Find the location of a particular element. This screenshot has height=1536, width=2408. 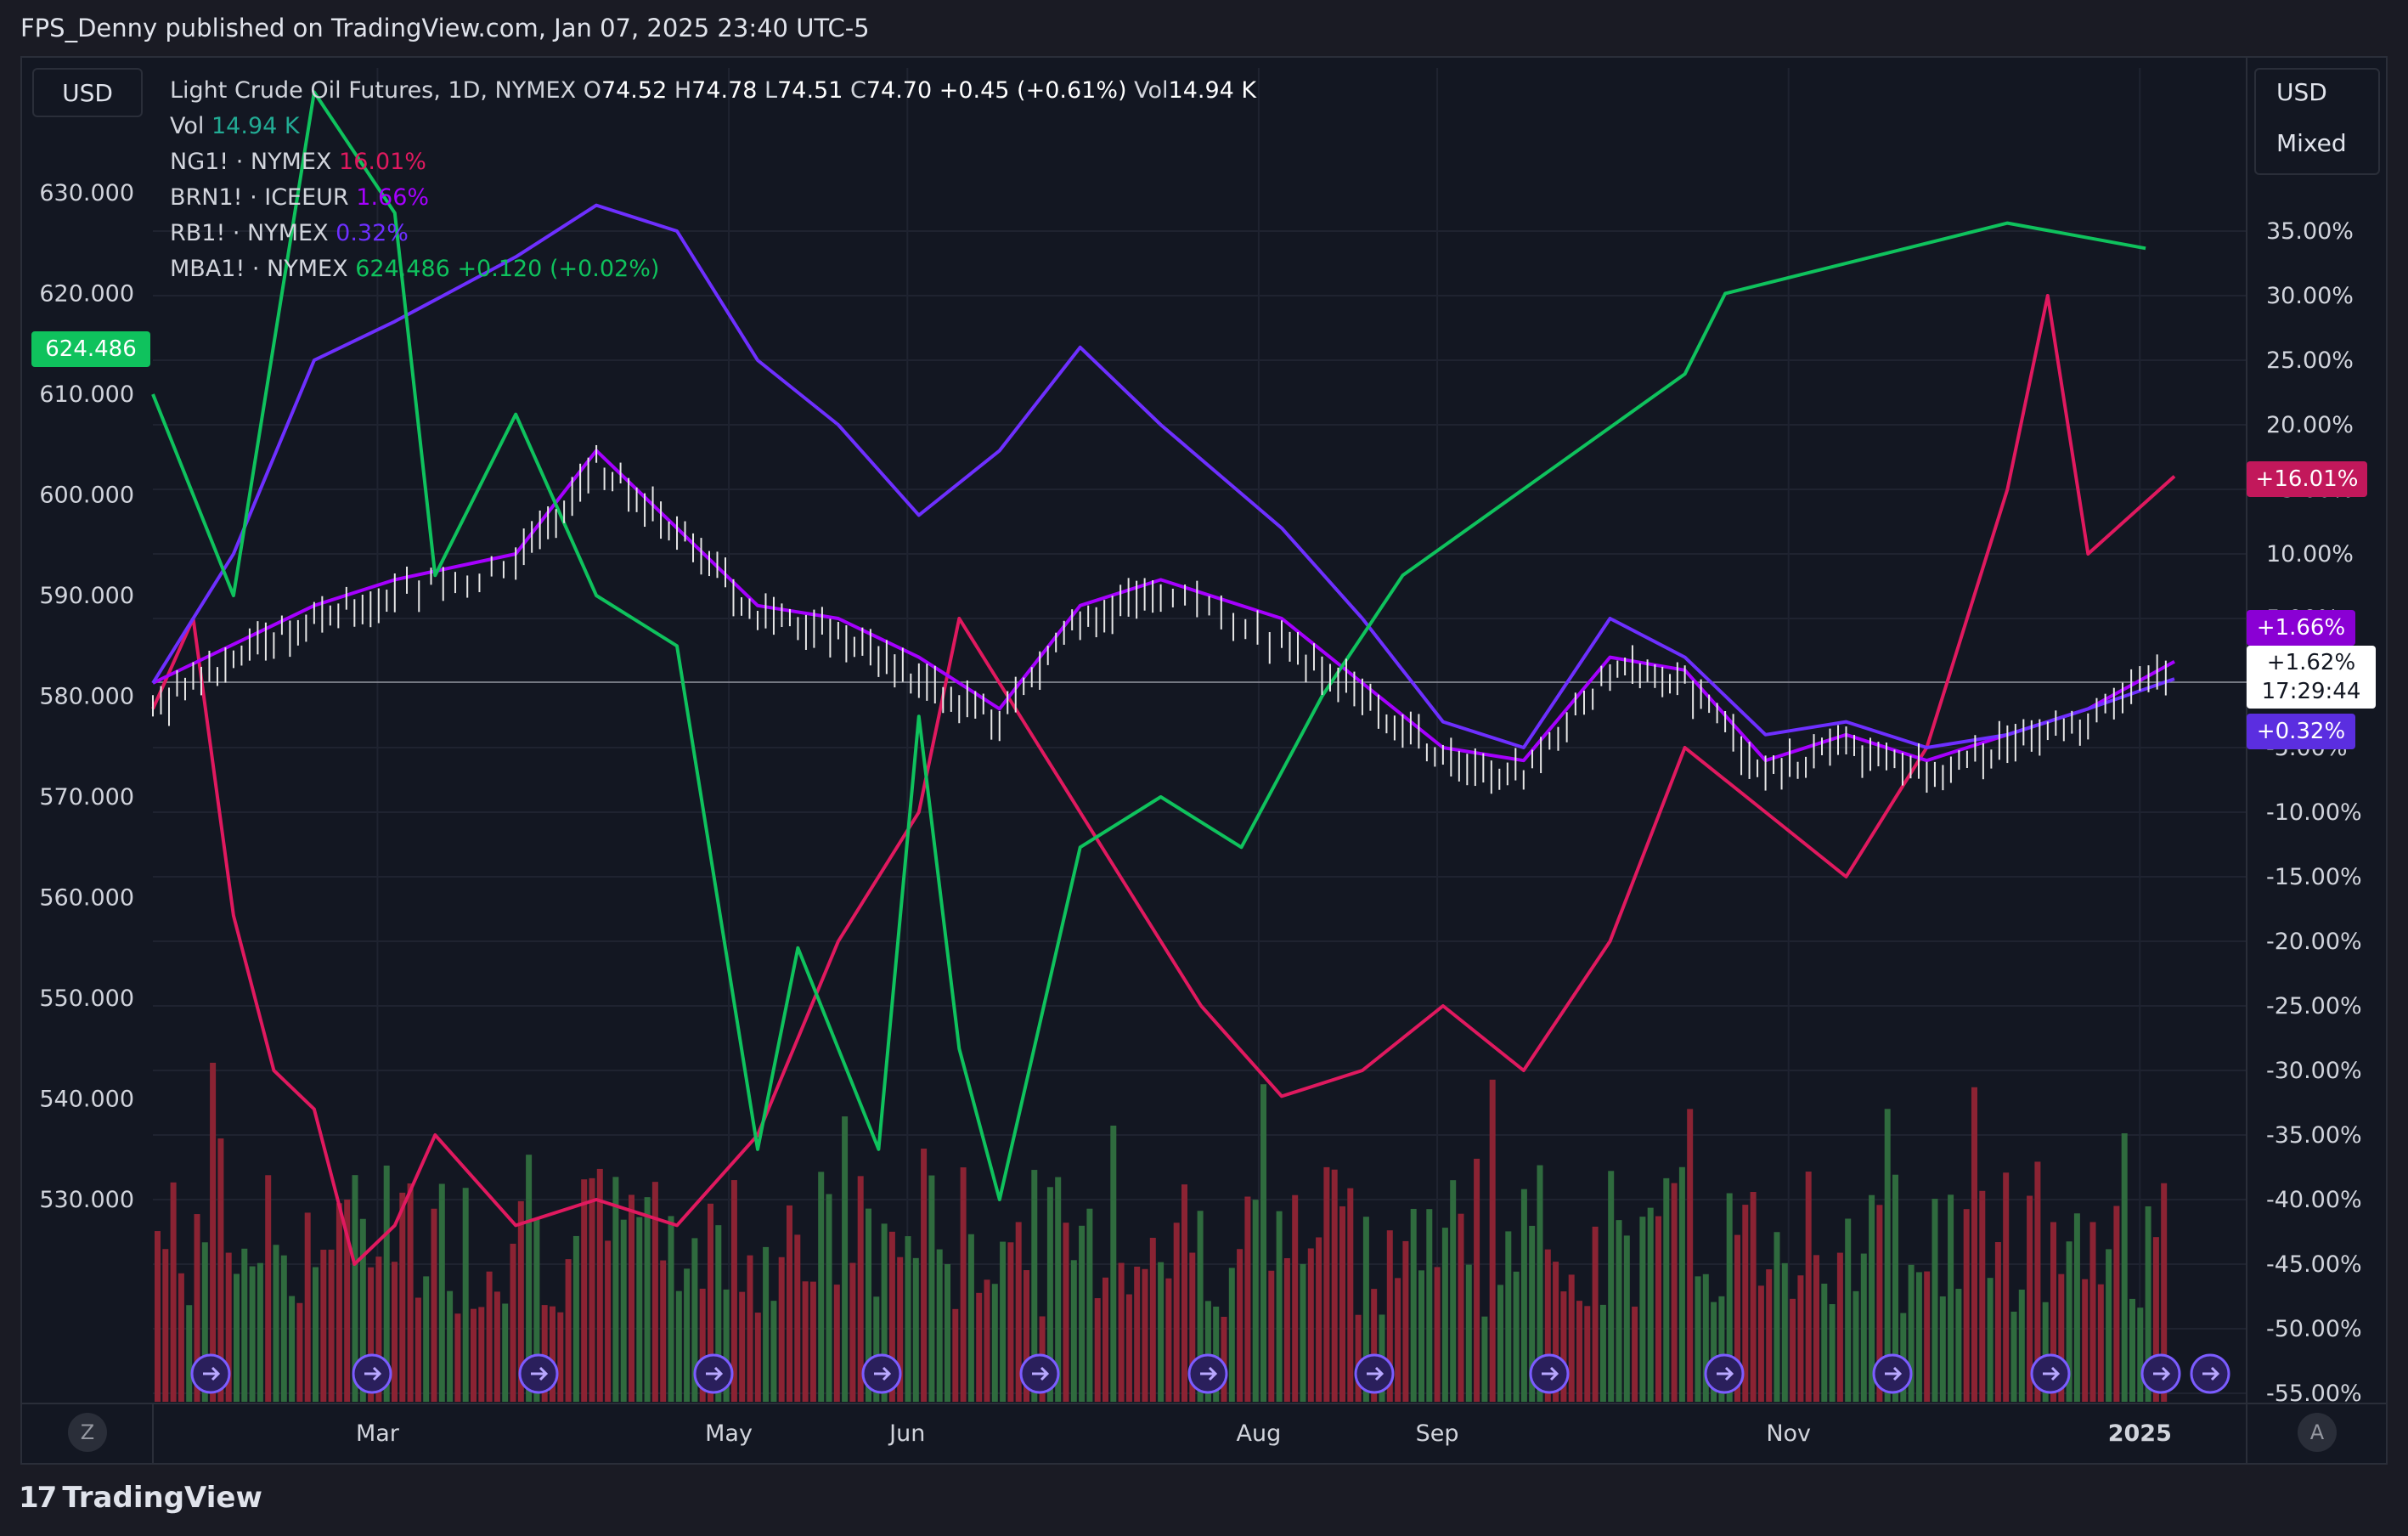

x-tick-label: Jun is located at coordinates (907, 1433).